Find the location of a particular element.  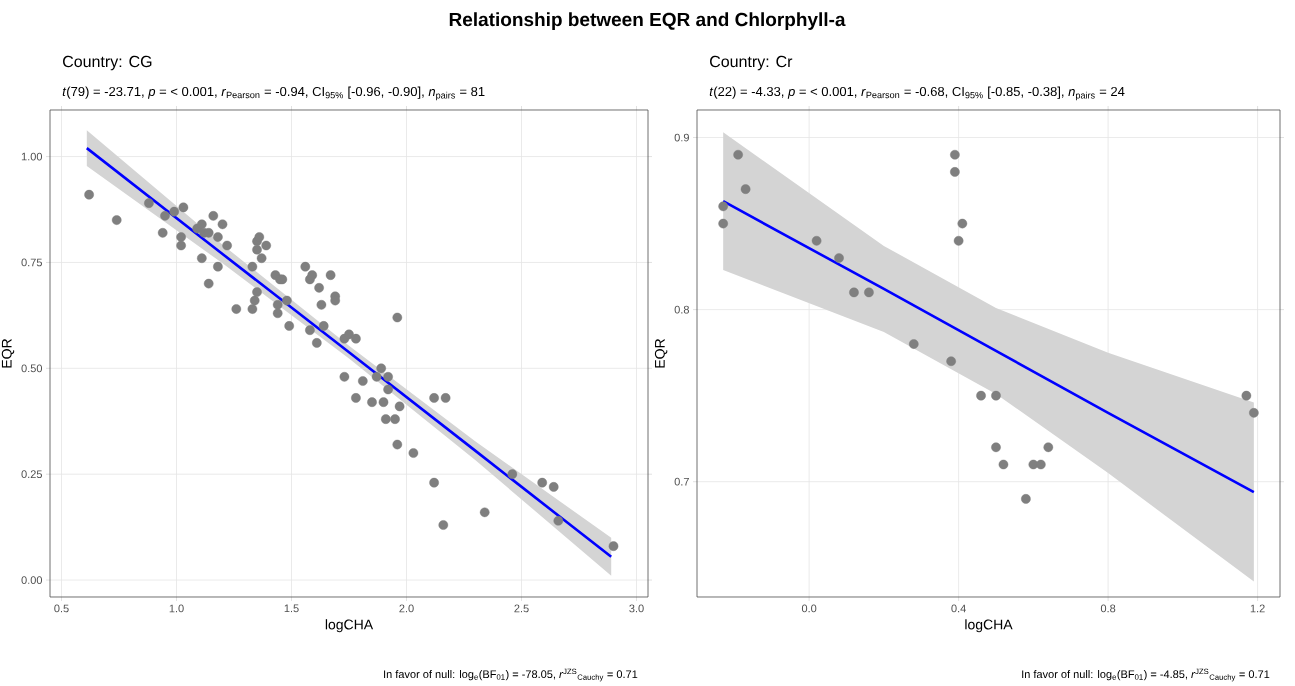

x-tick-label: 0.0 is located at coordinates (809, 608).